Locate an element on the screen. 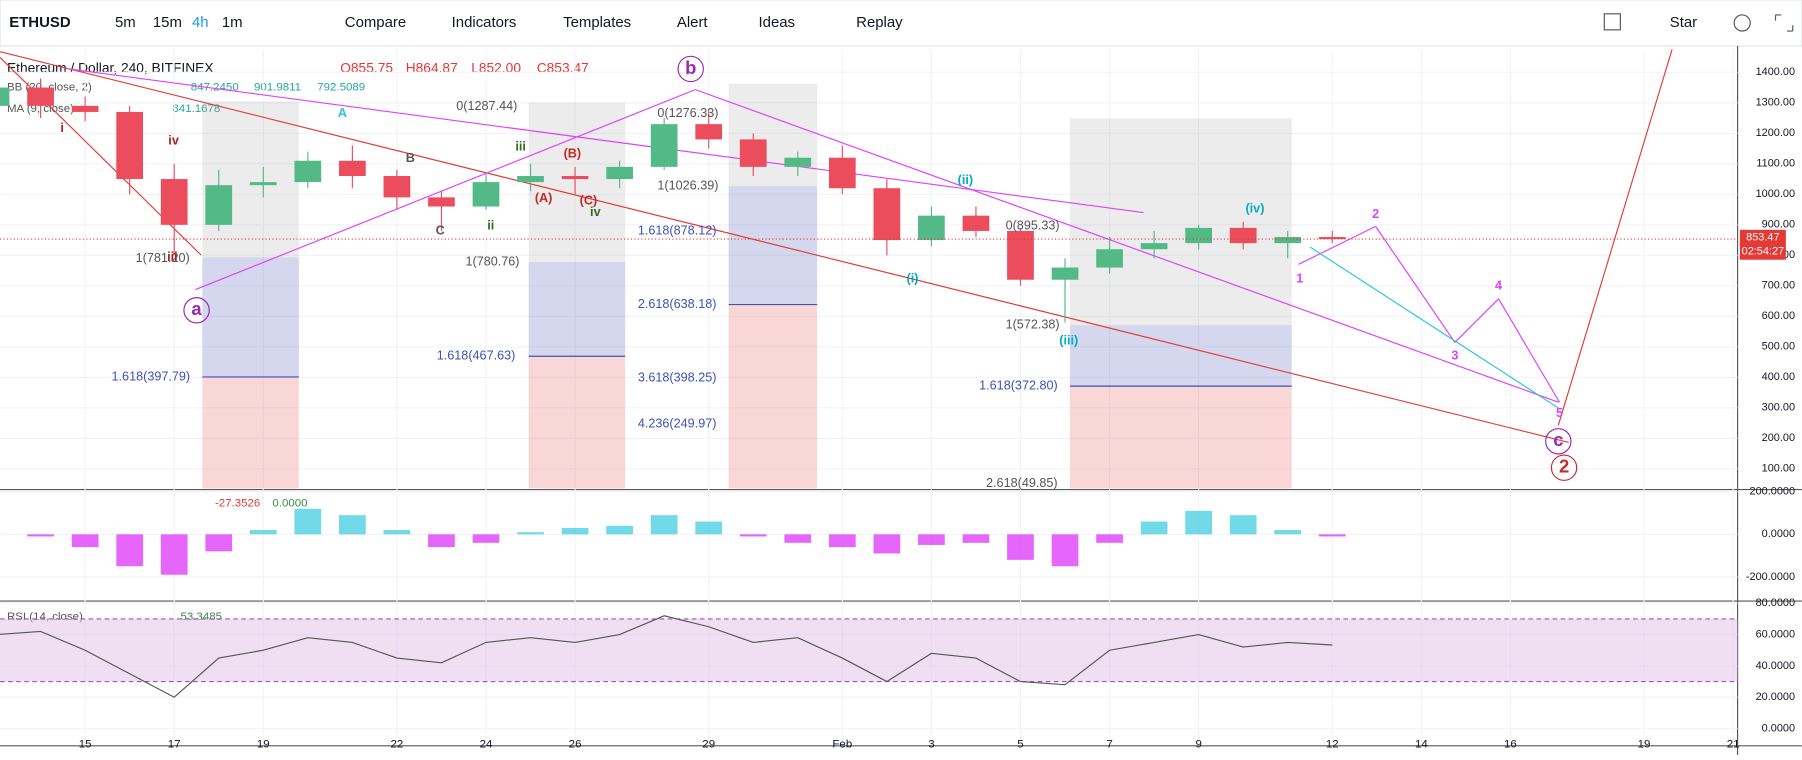 This screenshot has height=760, width=1802. fib-label: 1(781.20) is located at coordinates (163, 258).